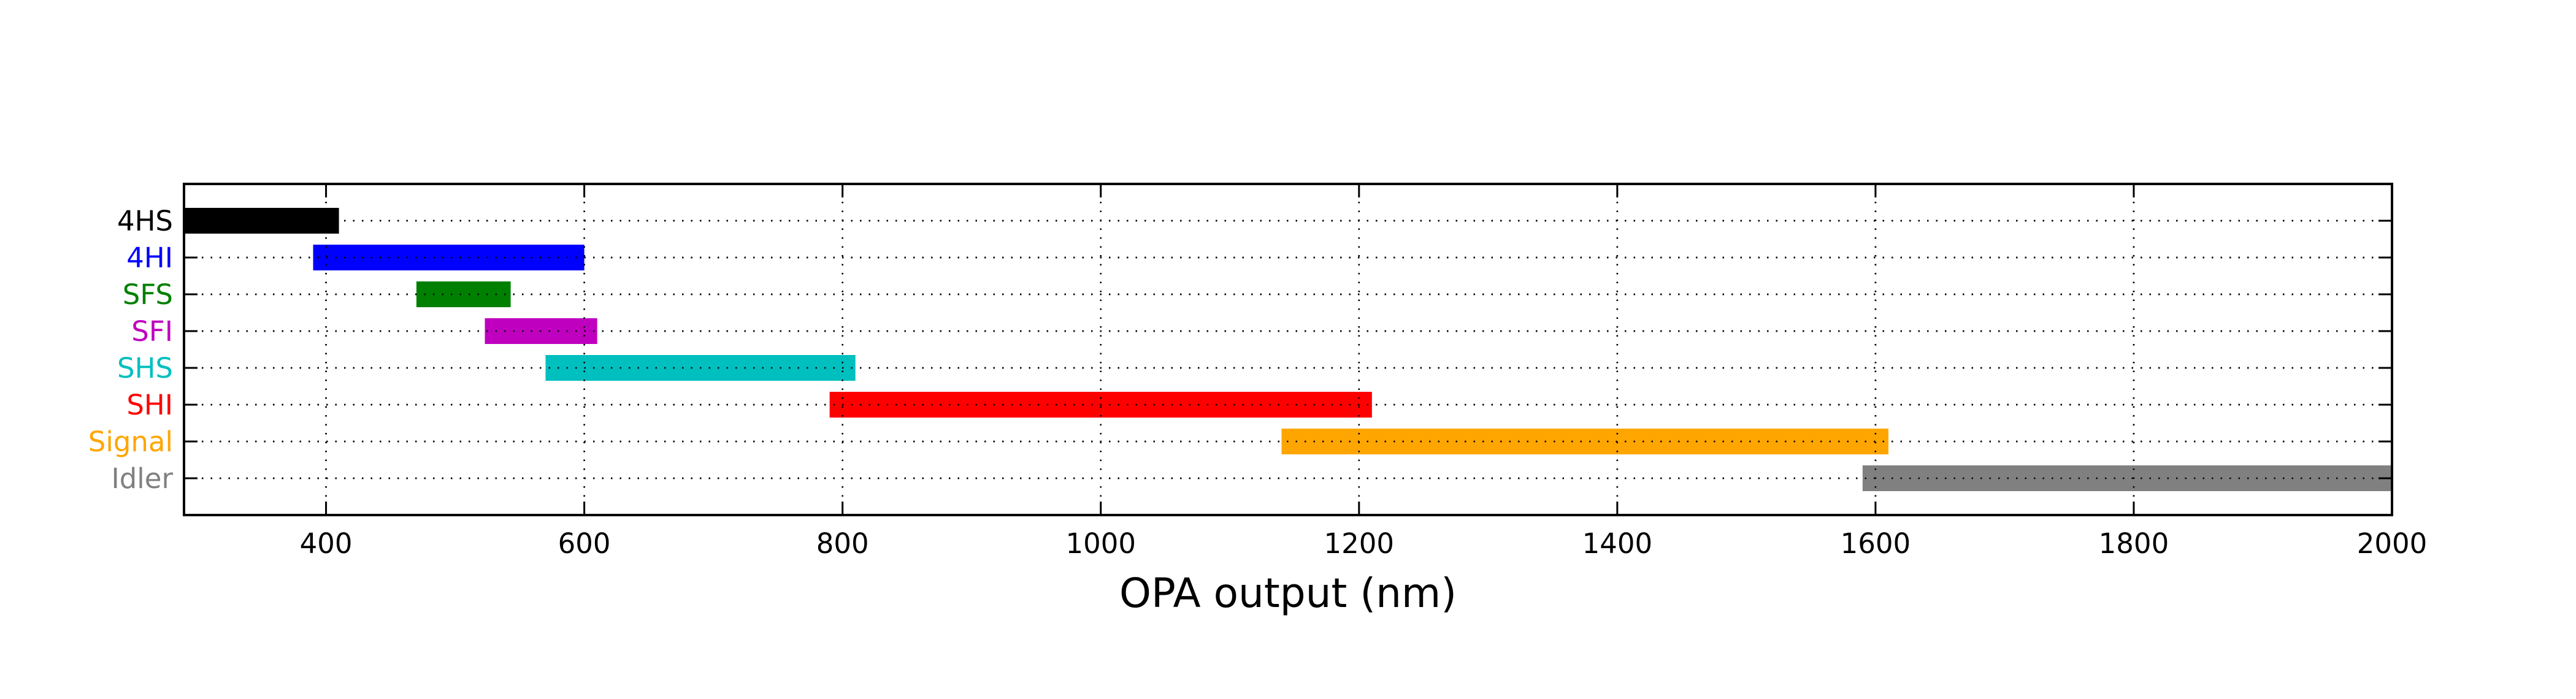 The image size is (2576, 699). Describe the element at coordinates (142, 479) in the screenshot. I see `y-tick-label: Idler` at that location.